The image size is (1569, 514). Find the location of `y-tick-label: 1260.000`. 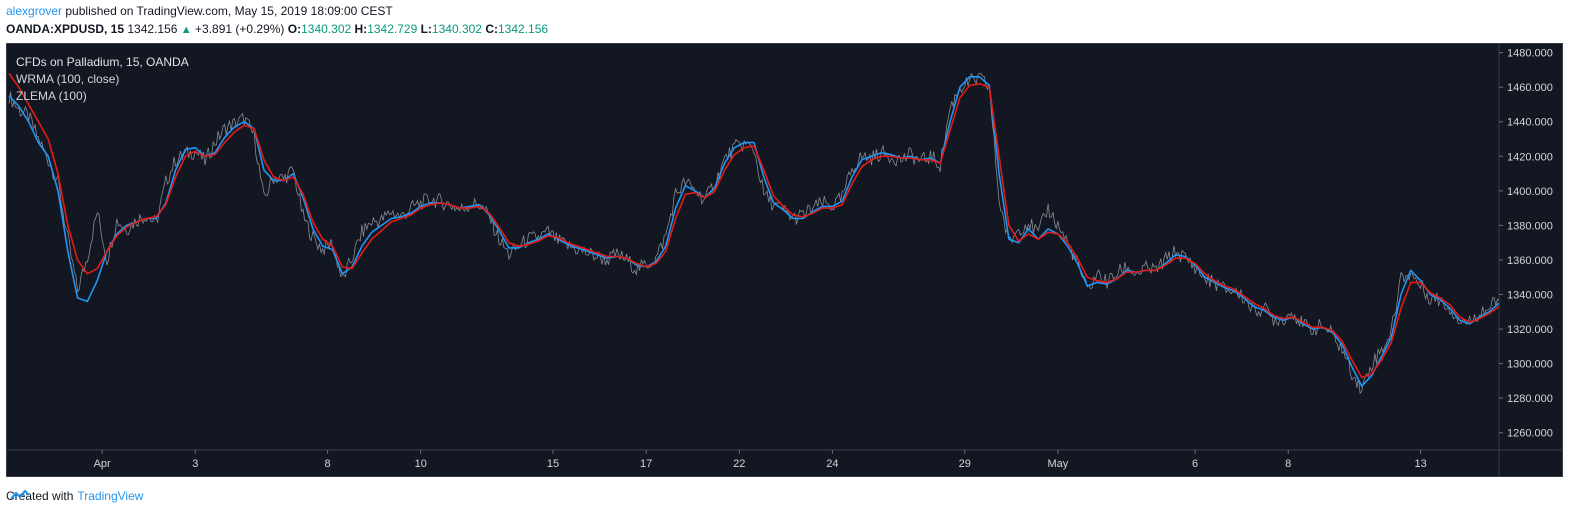

y-tick-label: 1260.000 is located at coordinates (1530, 434).